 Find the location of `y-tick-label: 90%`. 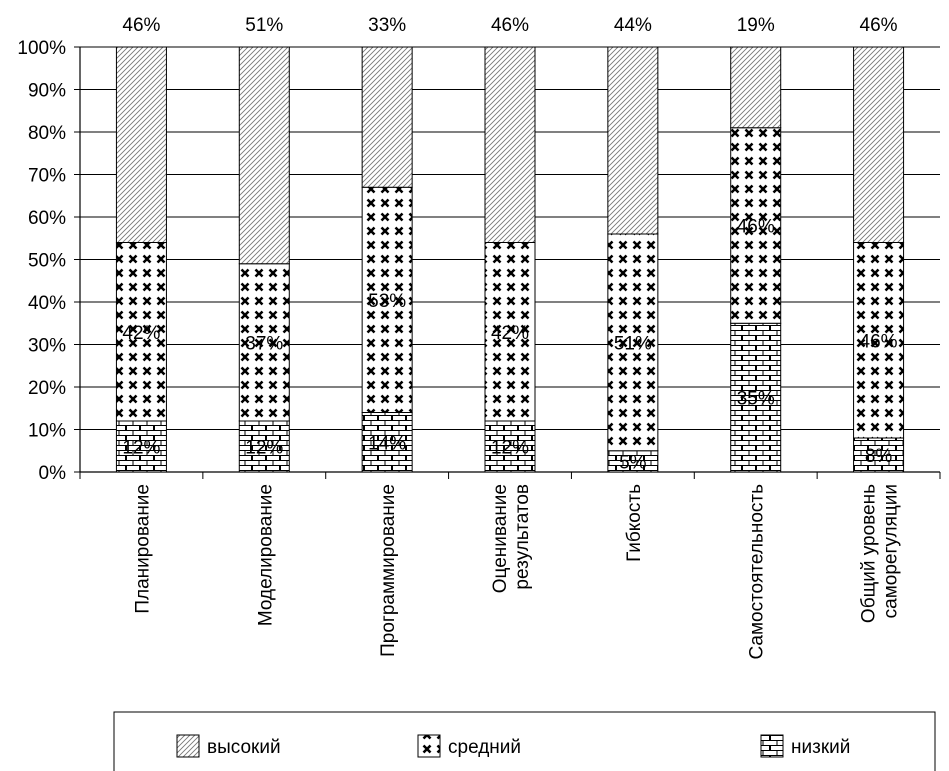

y-tick-label: 90% is located at coordinates (47, 91).